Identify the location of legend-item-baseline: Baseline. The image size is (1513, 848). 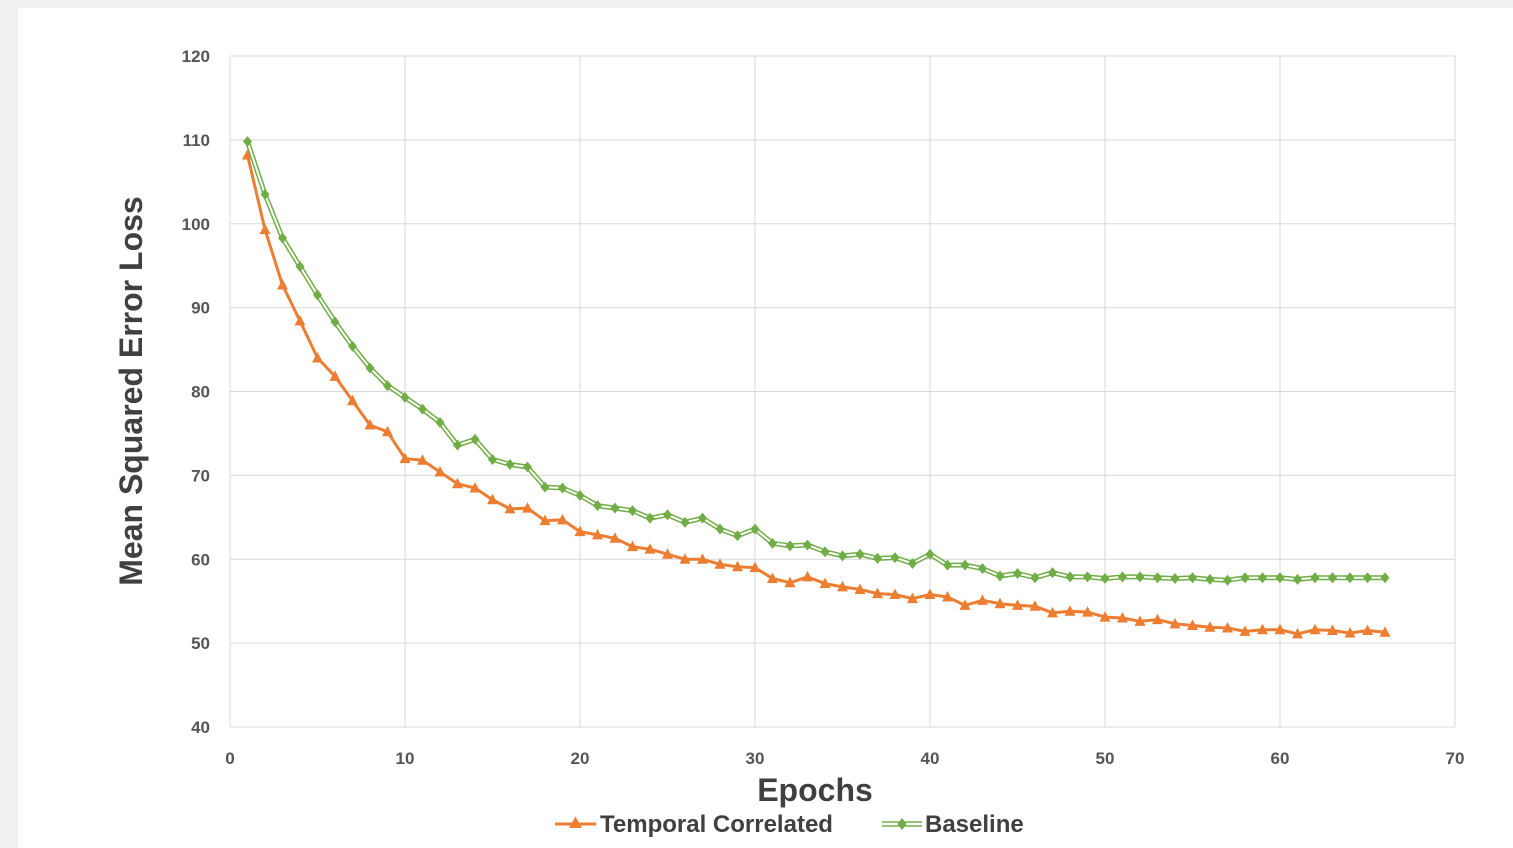
(953, 824).